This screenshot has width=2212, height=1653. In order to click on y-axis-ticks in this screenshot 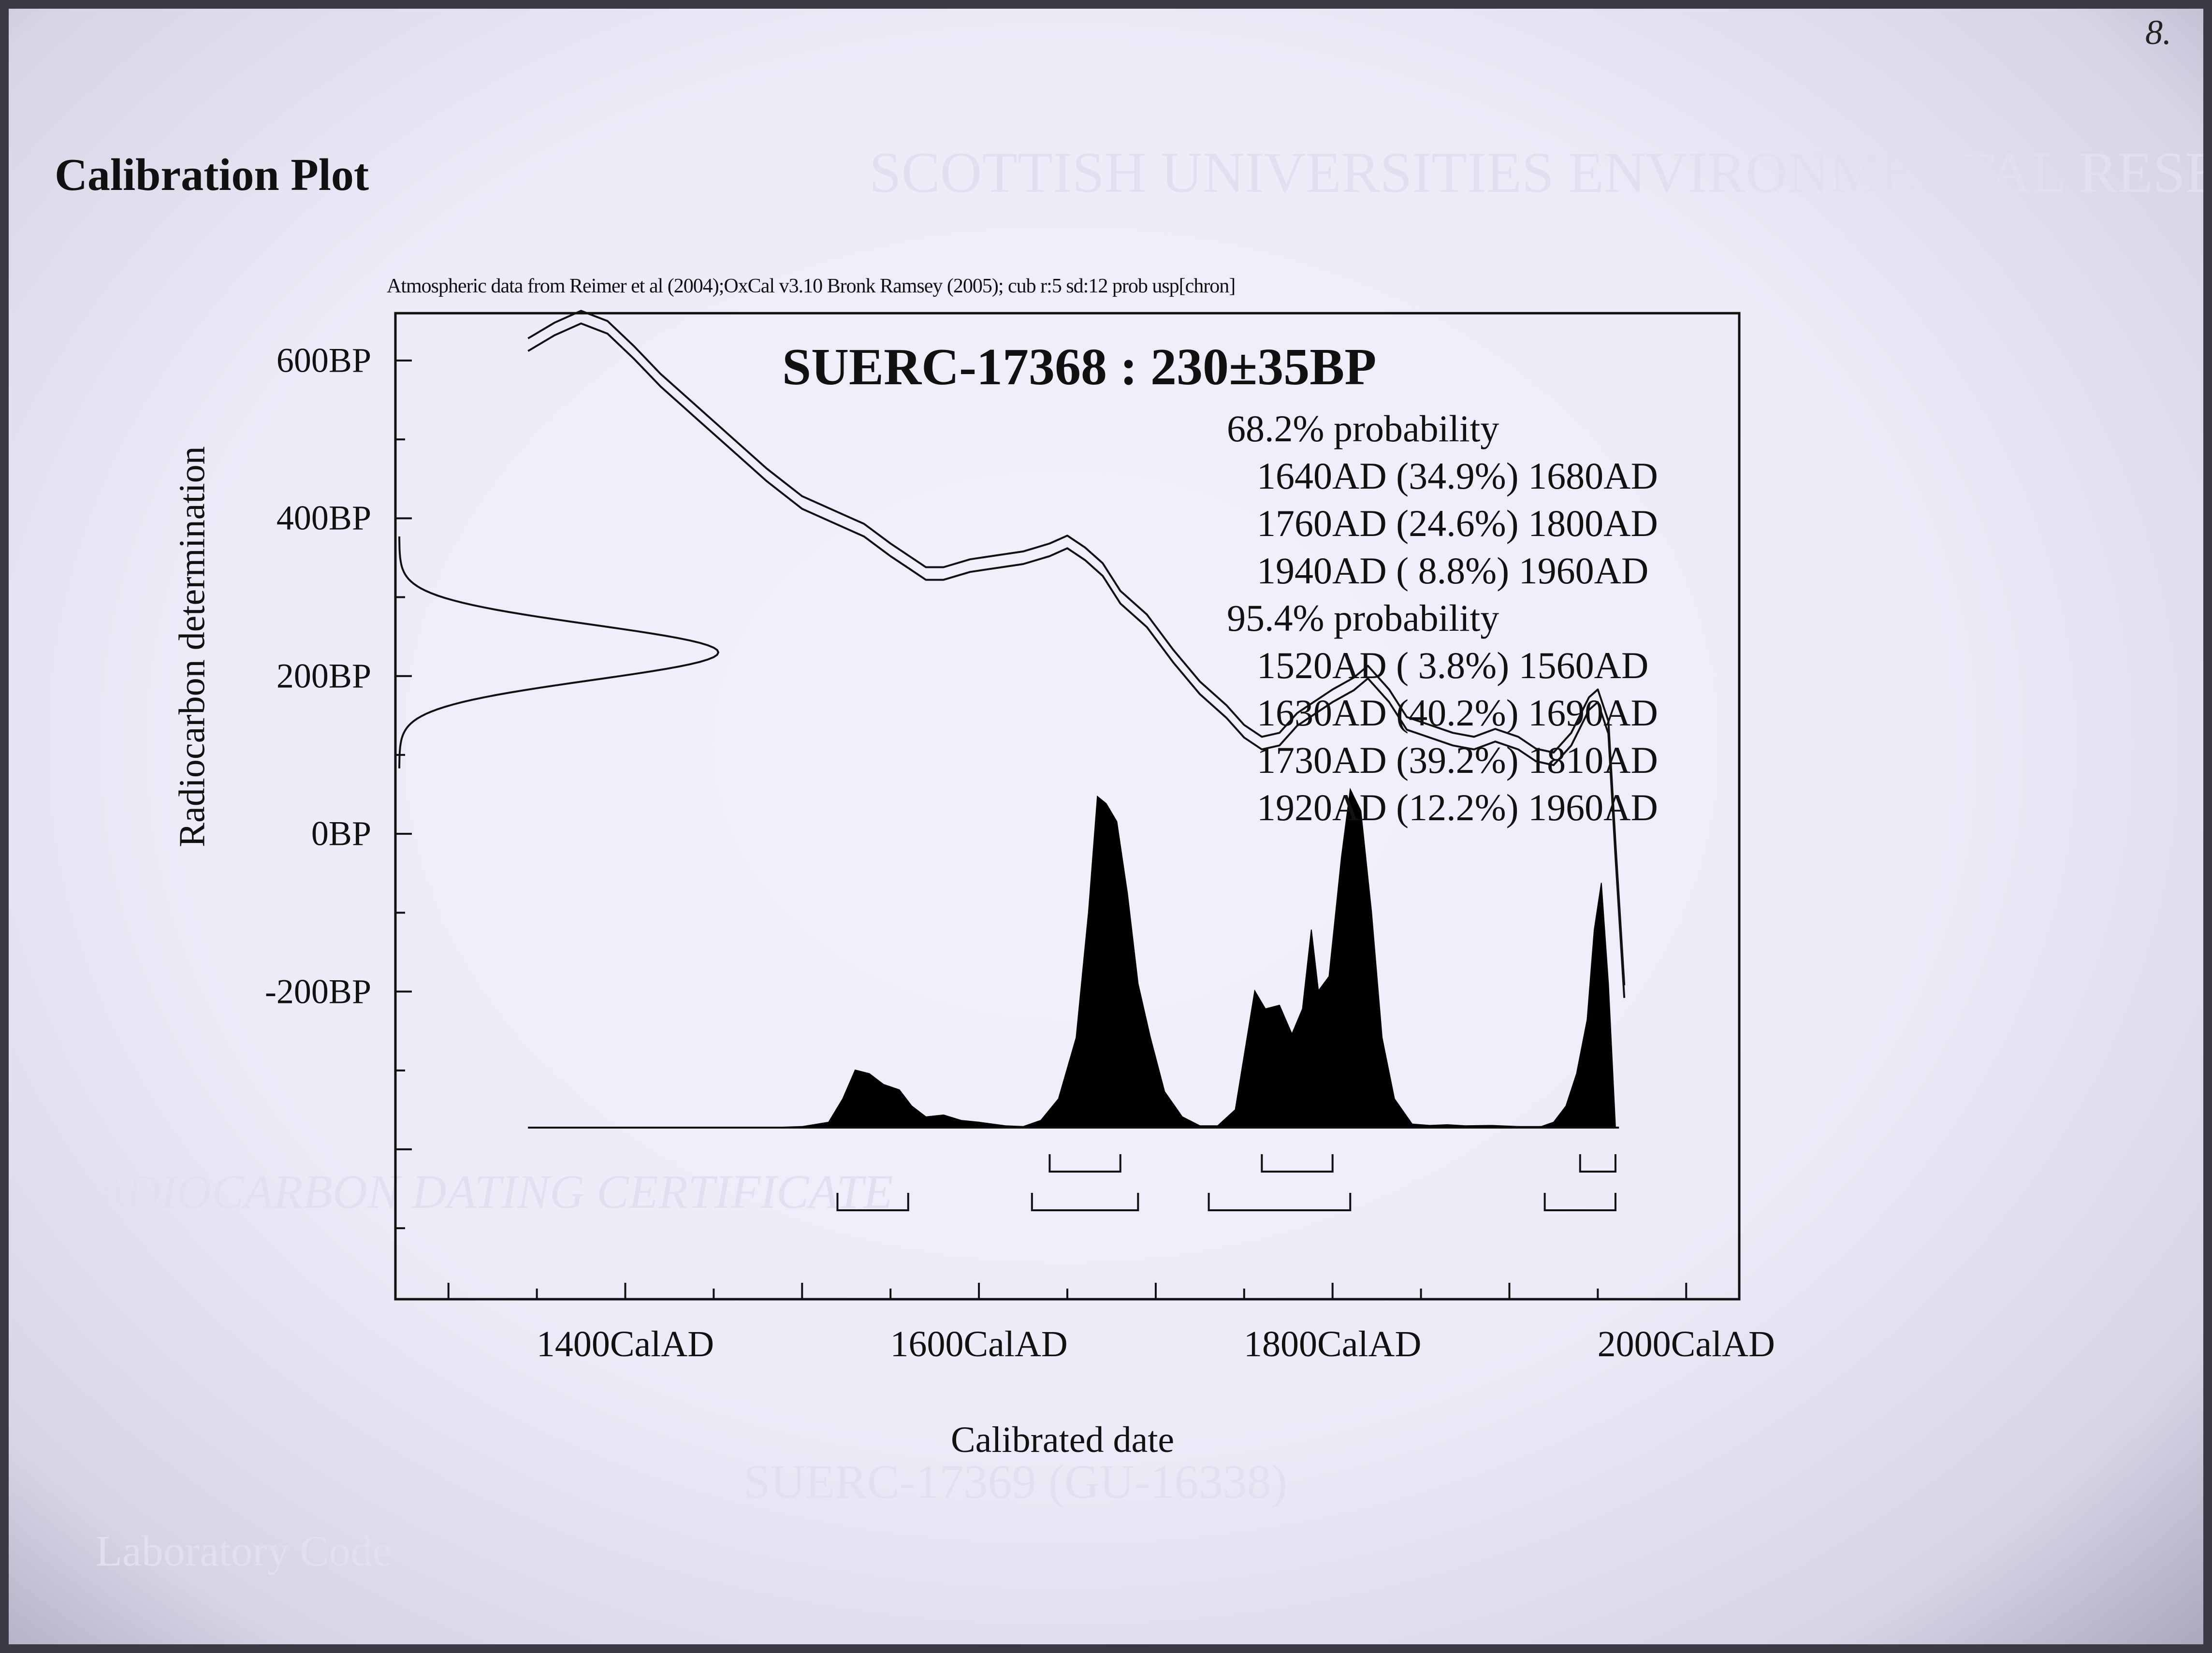, I will do `click(403, 795)`.